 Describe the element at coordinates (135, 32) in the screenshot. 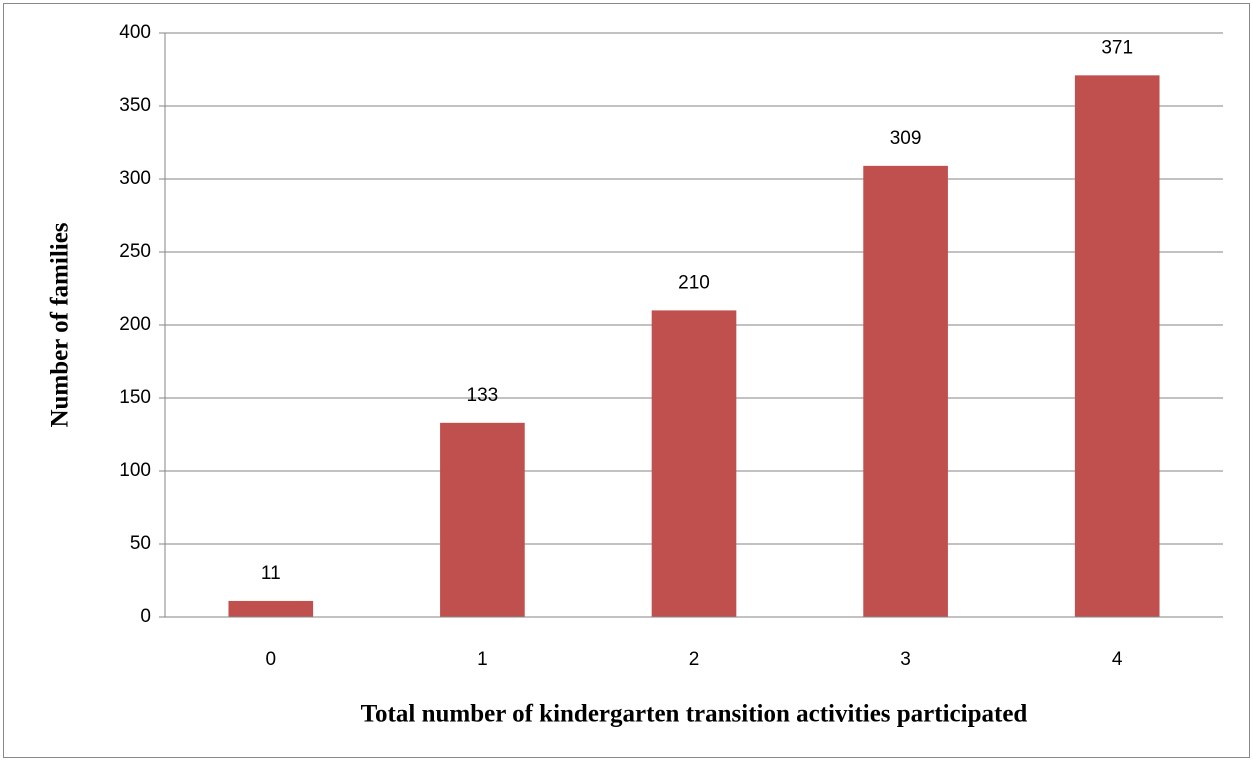

I see `y-tick-label: 400` at that location.